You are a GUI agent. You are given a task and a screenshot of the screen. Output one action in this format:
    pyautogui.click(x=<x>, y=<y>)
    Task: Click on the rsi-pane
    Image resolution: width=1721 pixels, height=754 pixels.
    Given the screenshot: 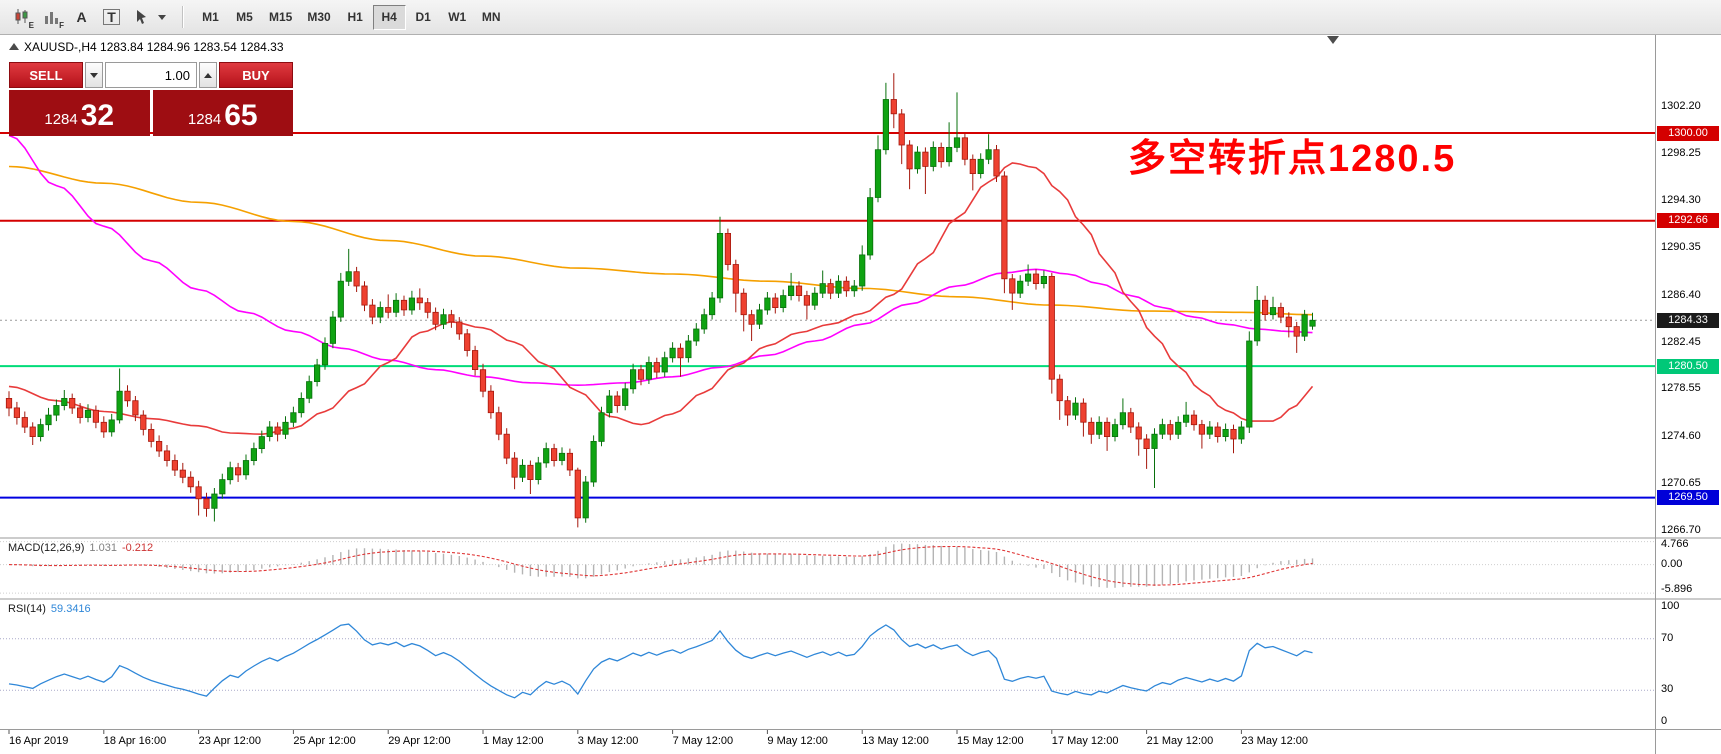 What is the action you would take?
    pyautogui.click(x=827, y=661)
    